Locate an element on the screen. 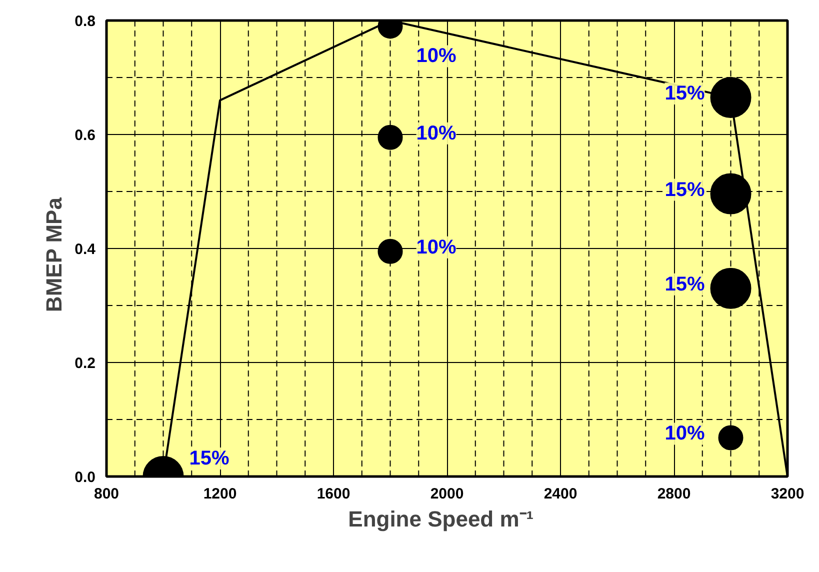 This screenshot has height=572, width=819. y-axis-title: BMEP MPa is located at coordinates (54, 254).